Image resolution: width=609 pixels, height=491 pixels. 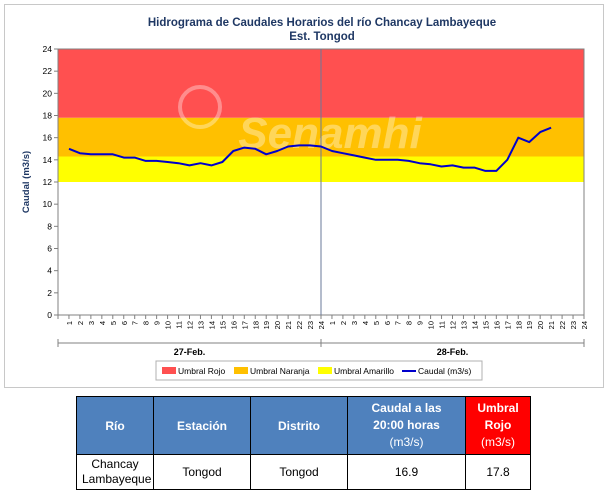 I want to click on y-tick-label: 24, so click(x=48, y=49).